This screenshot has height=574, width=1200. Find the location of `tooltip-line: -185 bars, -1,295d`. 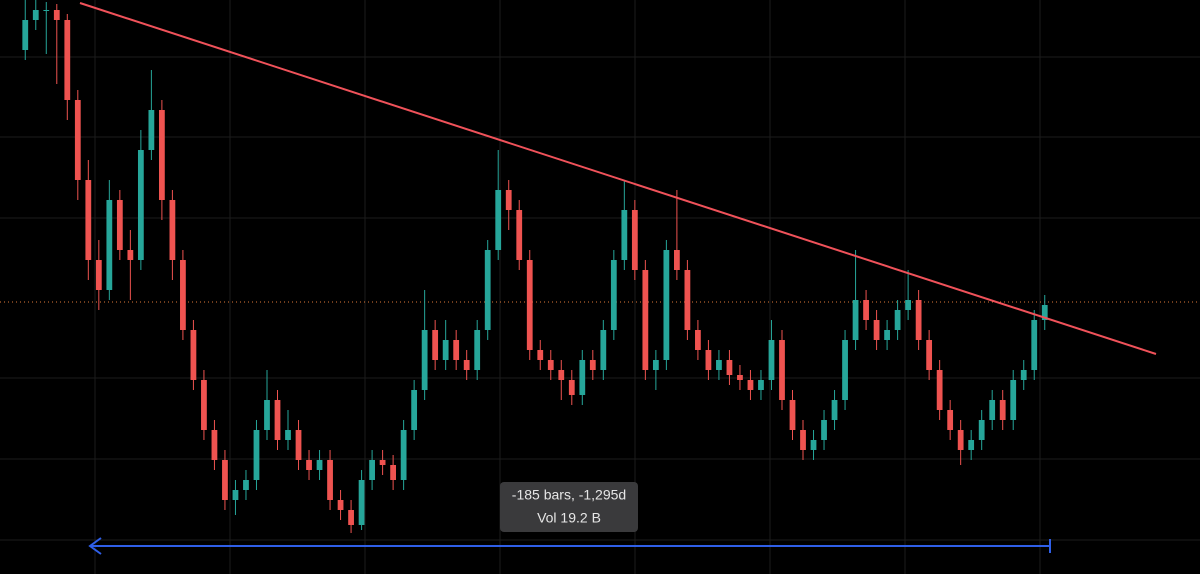

tooltip-line: -185 bars, -1,295d is located at coordinates (569, 495).